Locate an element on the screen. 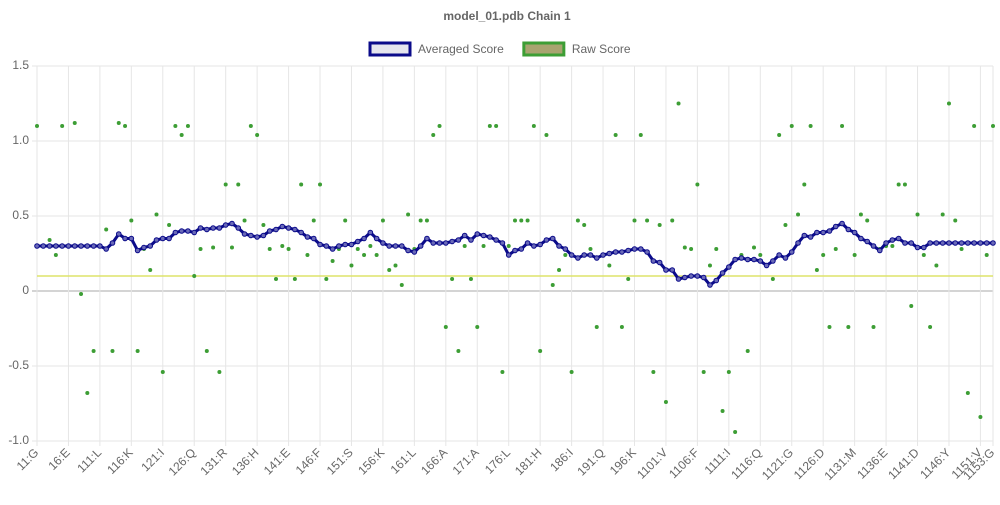 The image size is (1000, 505). y-tick-label: 0 is located at coordinates (25, 290).